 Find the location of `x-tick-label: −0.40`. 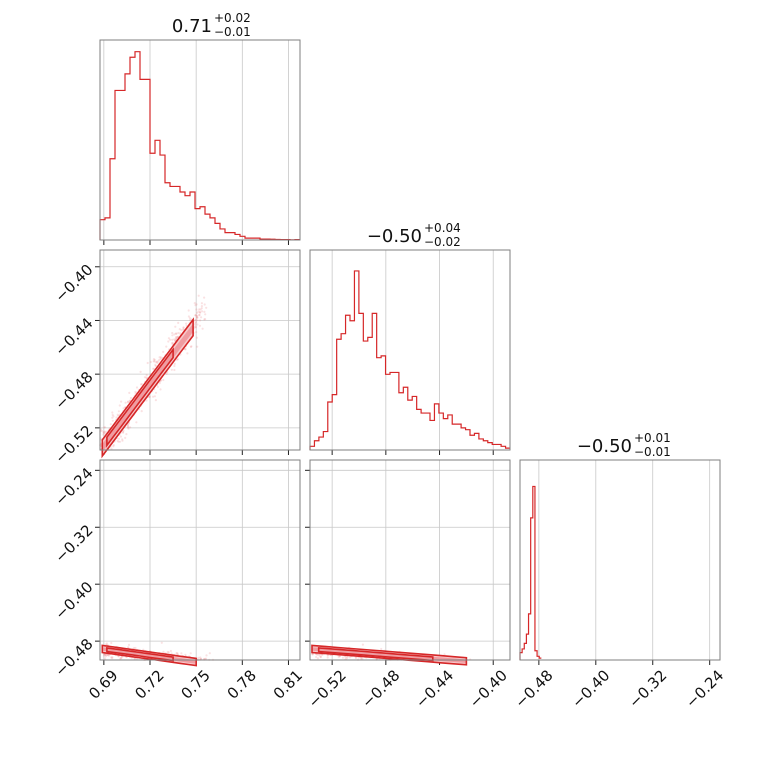

x-tick-label: −0.40 is located at coordinates (590, 688).